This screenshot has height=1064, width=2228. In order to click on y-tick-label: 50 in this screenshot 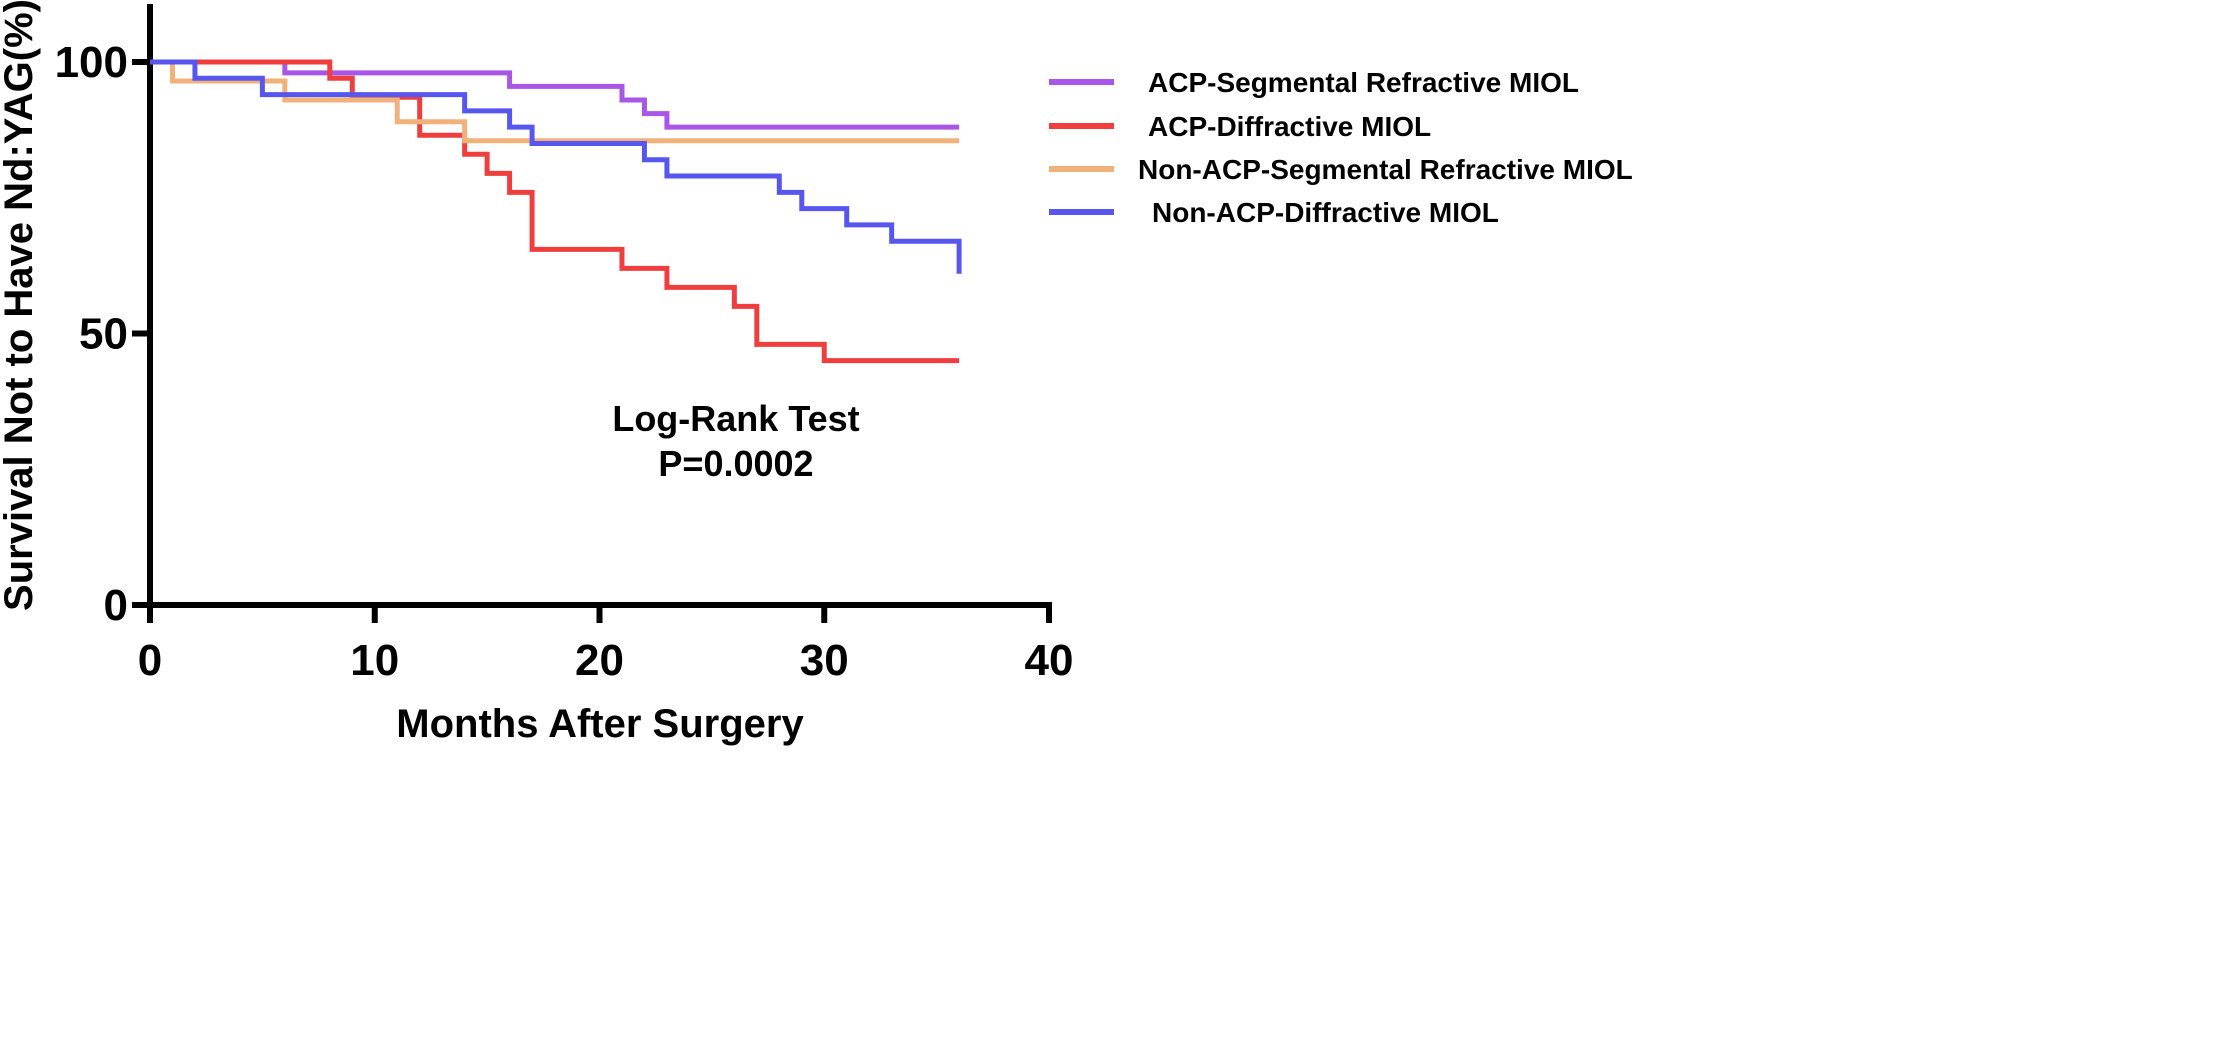, I will do `click(103, 334)`.